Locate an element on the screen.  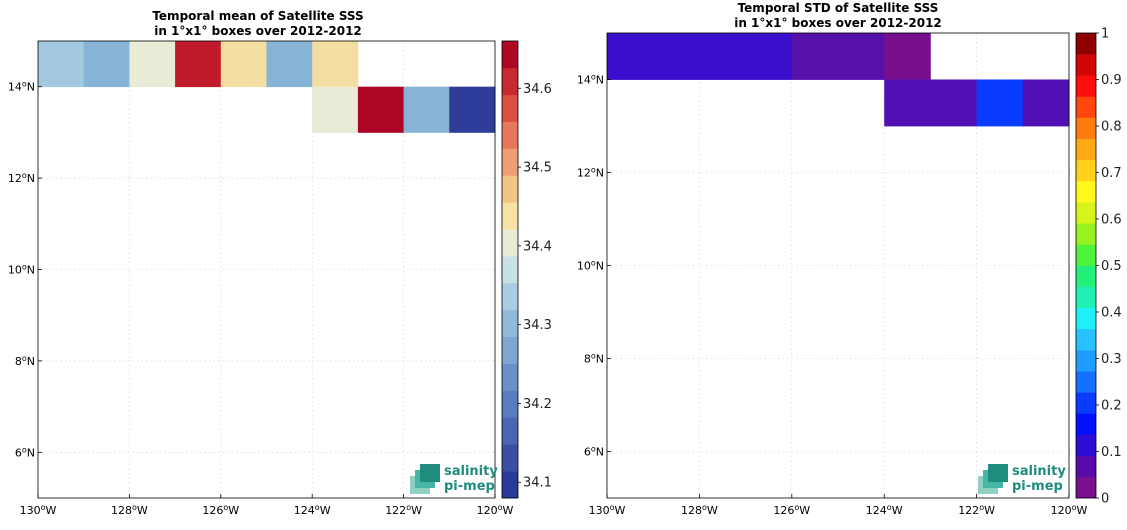
mean-map-y-tick-label: 6oN is located at coordinates (25, 452).